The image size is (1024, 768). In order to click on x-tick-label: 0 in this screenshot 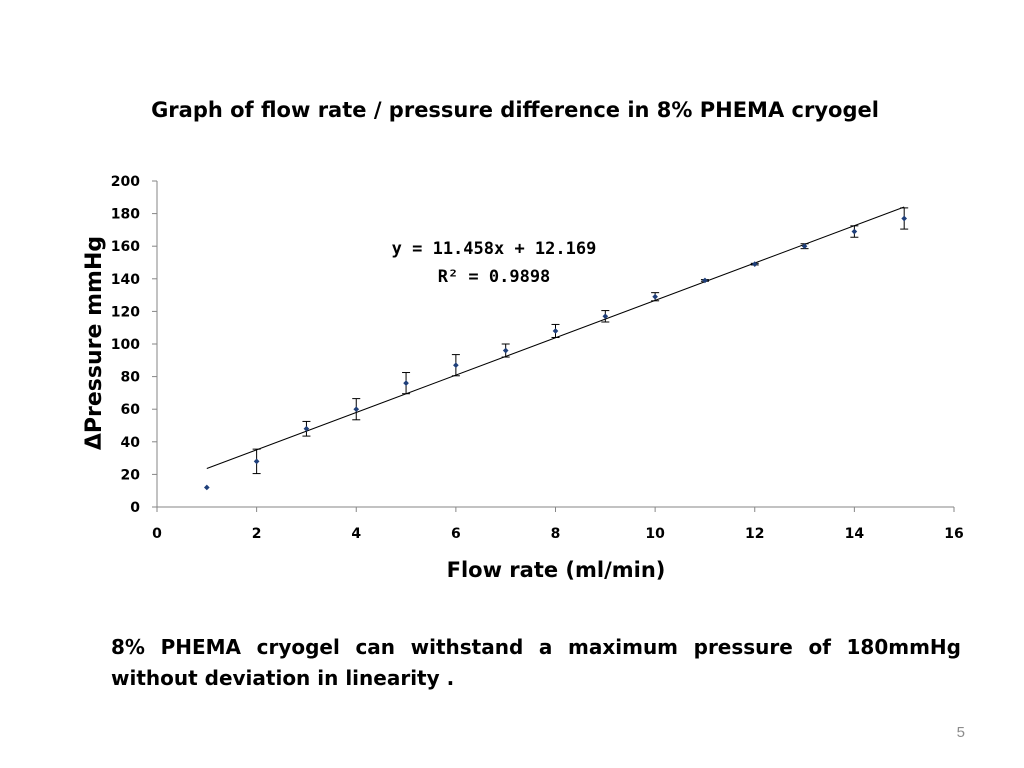, I will do `click(157, 534)`.